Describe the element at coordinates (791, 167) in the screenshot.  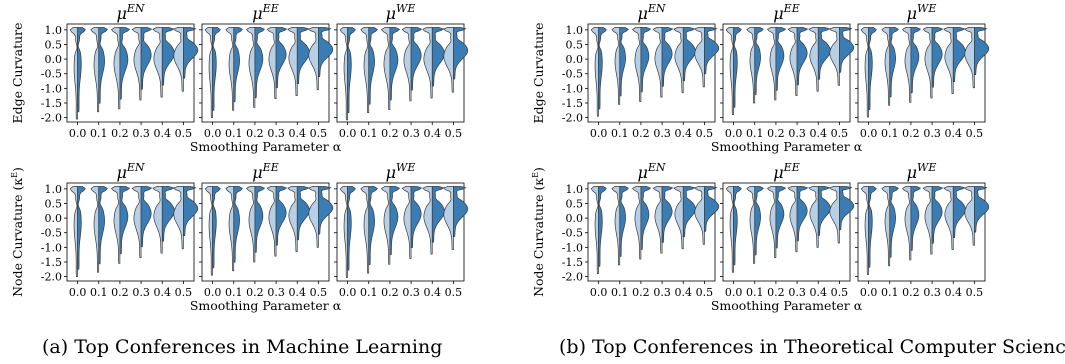
I see `panel-title-sup: EE` at that location.